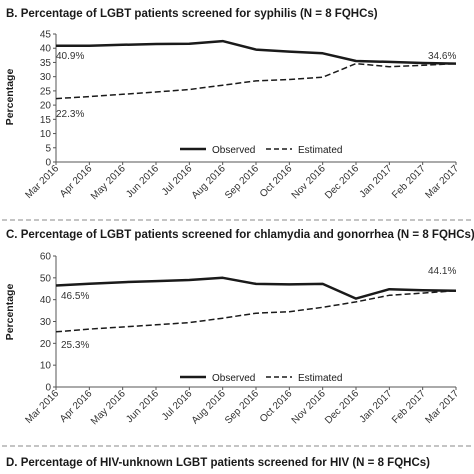 This screenshot has height=474, width=474. What do you see at coordinates (256, 311) in the screenshot?
I see `c-series-estimated-line` at bounding box center [256, 311].